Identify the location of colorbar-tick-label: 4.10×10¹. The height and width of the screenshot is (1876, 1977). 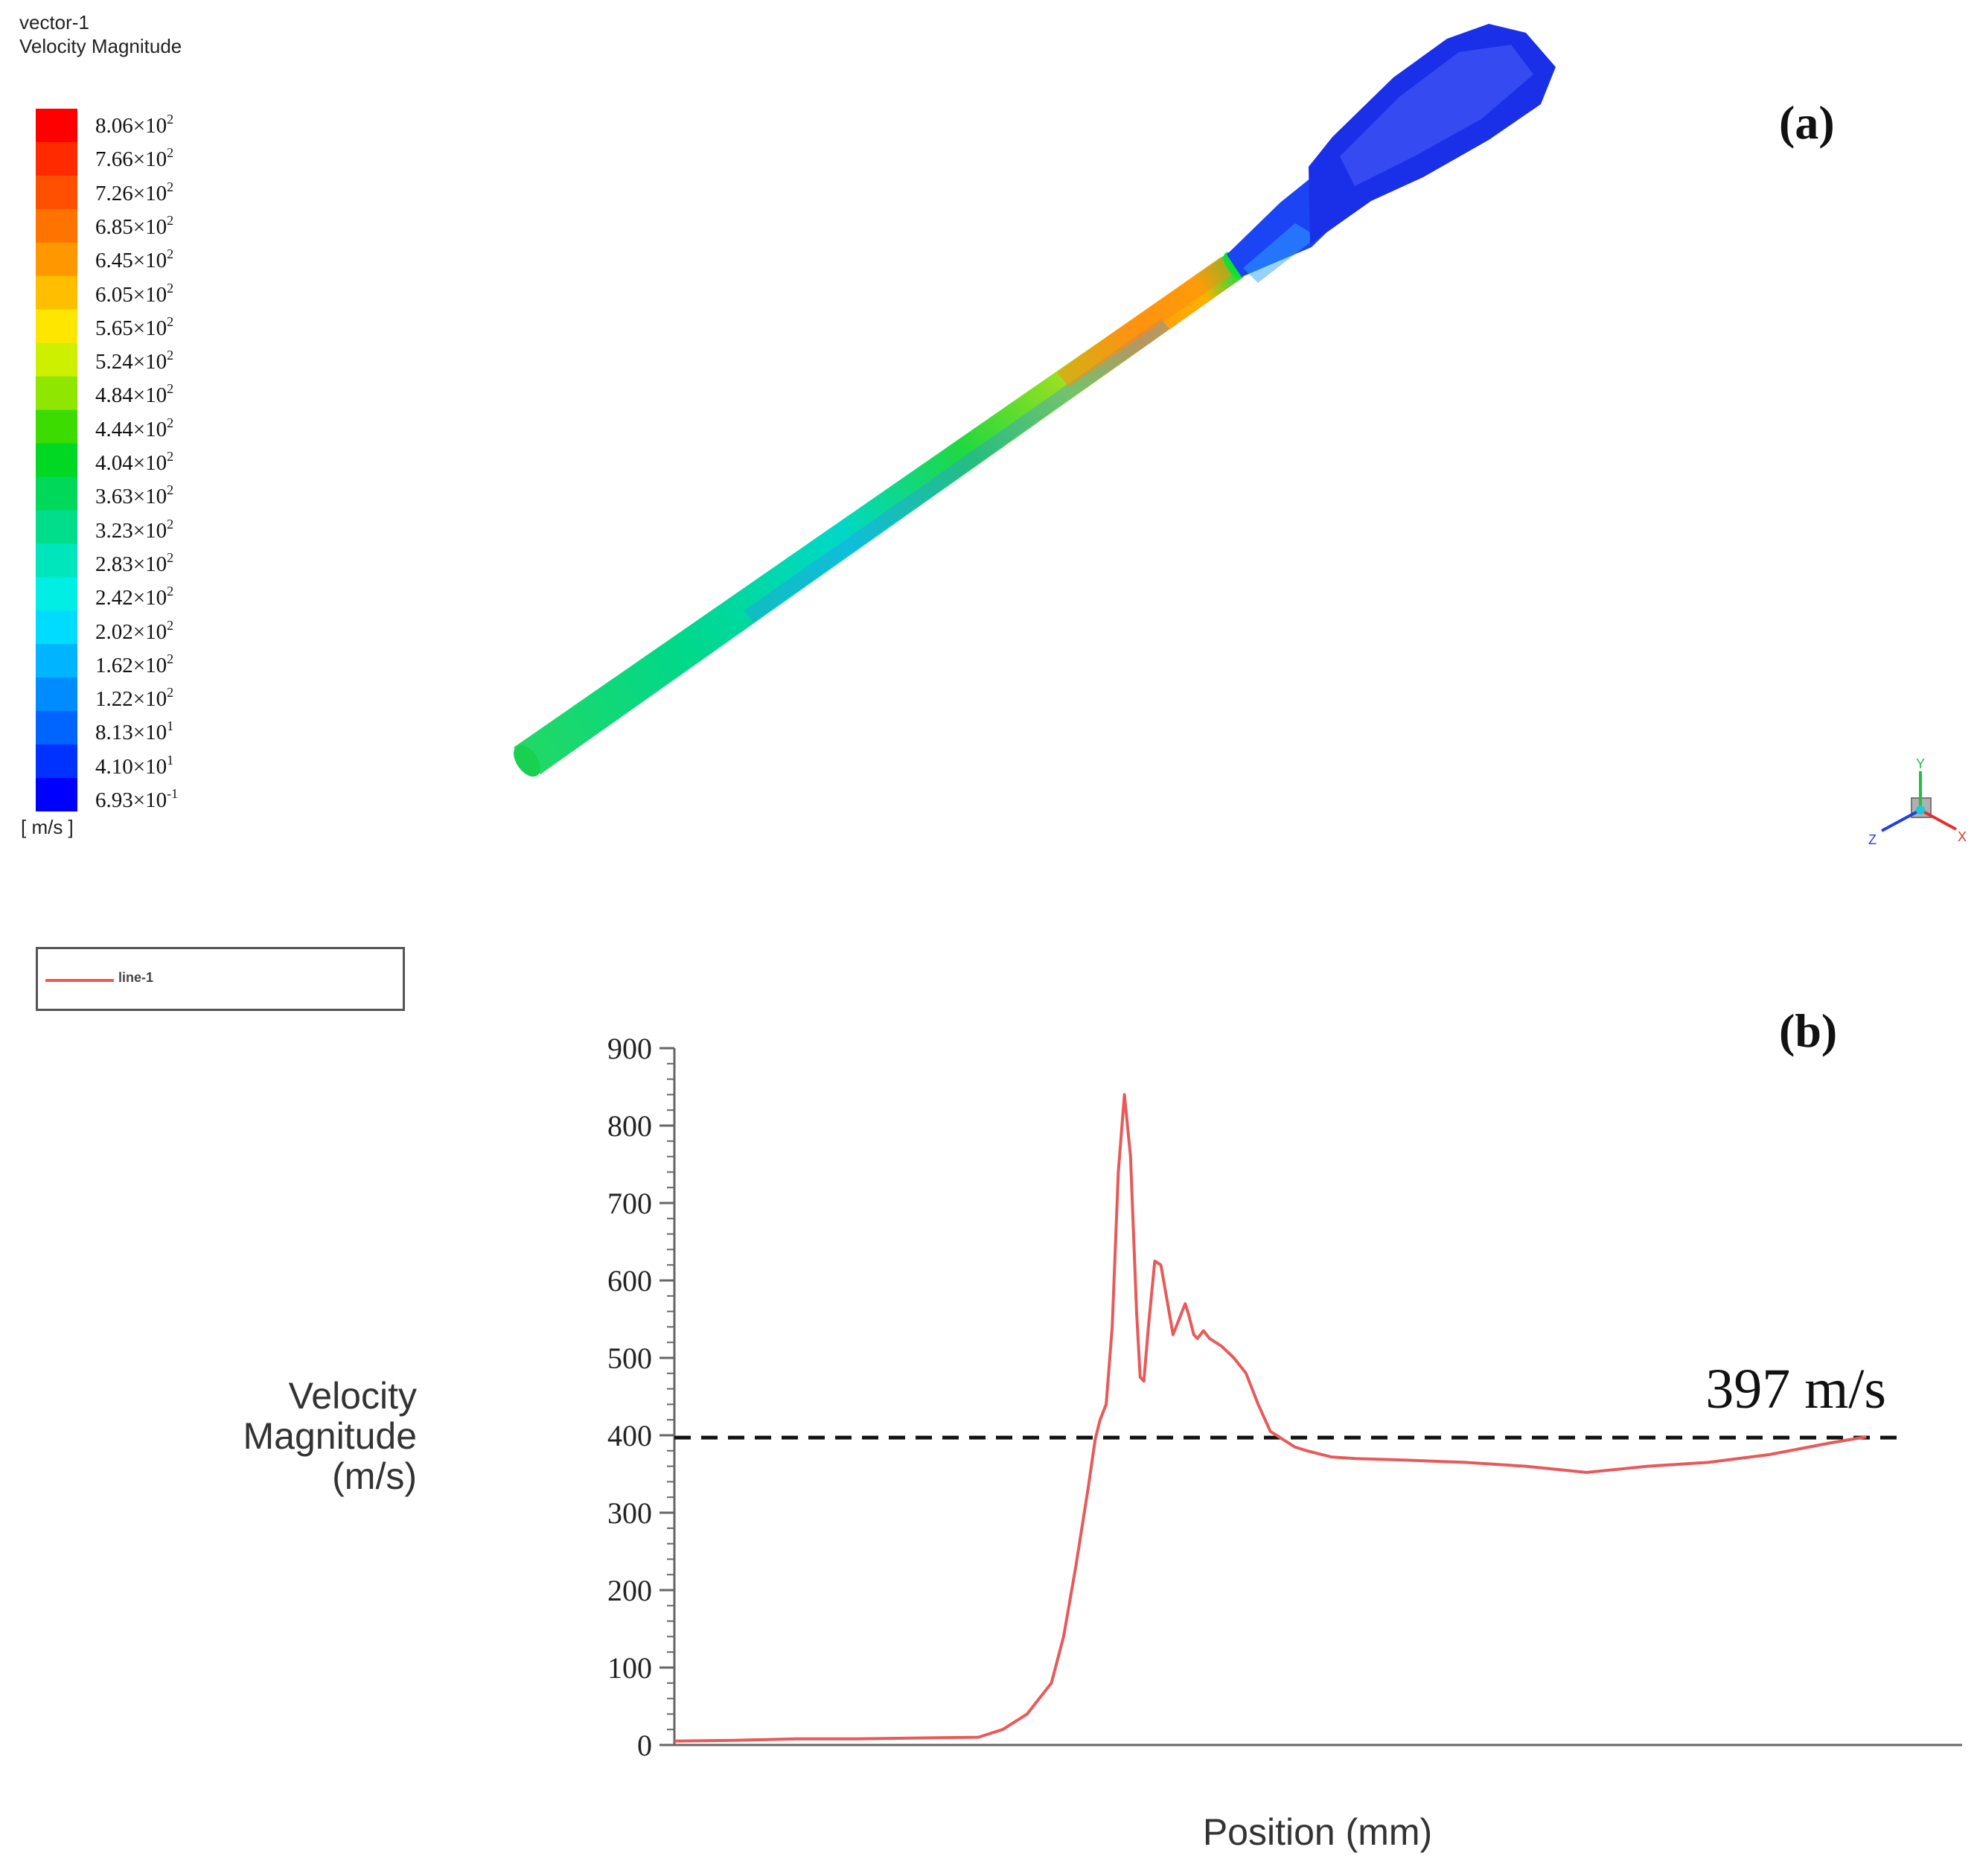
(134, 765).